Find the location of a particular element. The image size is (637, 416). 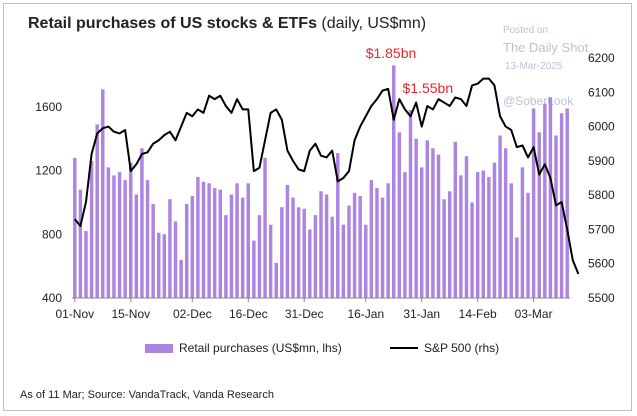

x-tick-label: 01-Nov is located at coordinates (74, 314).